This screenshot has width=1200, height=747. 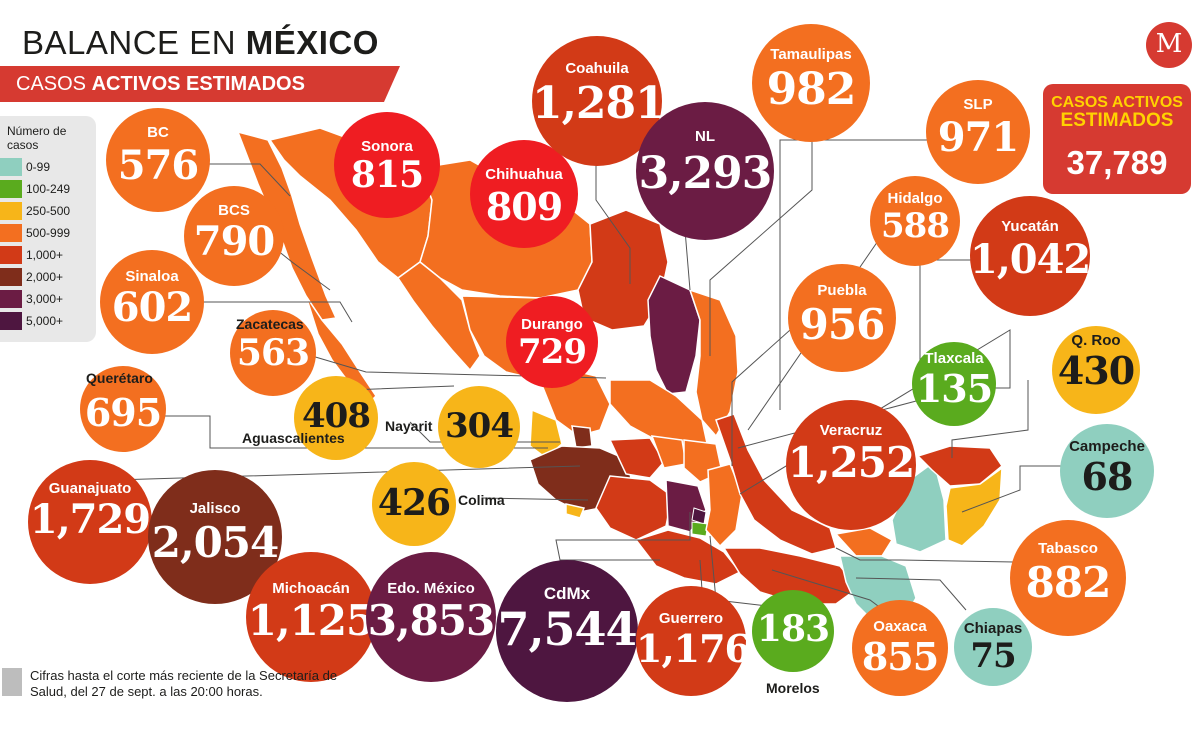 What do you see at coordinates (37, 138) in the screenshot?
I see `legend-title: Número de casos` at bounding box center [37, 138].